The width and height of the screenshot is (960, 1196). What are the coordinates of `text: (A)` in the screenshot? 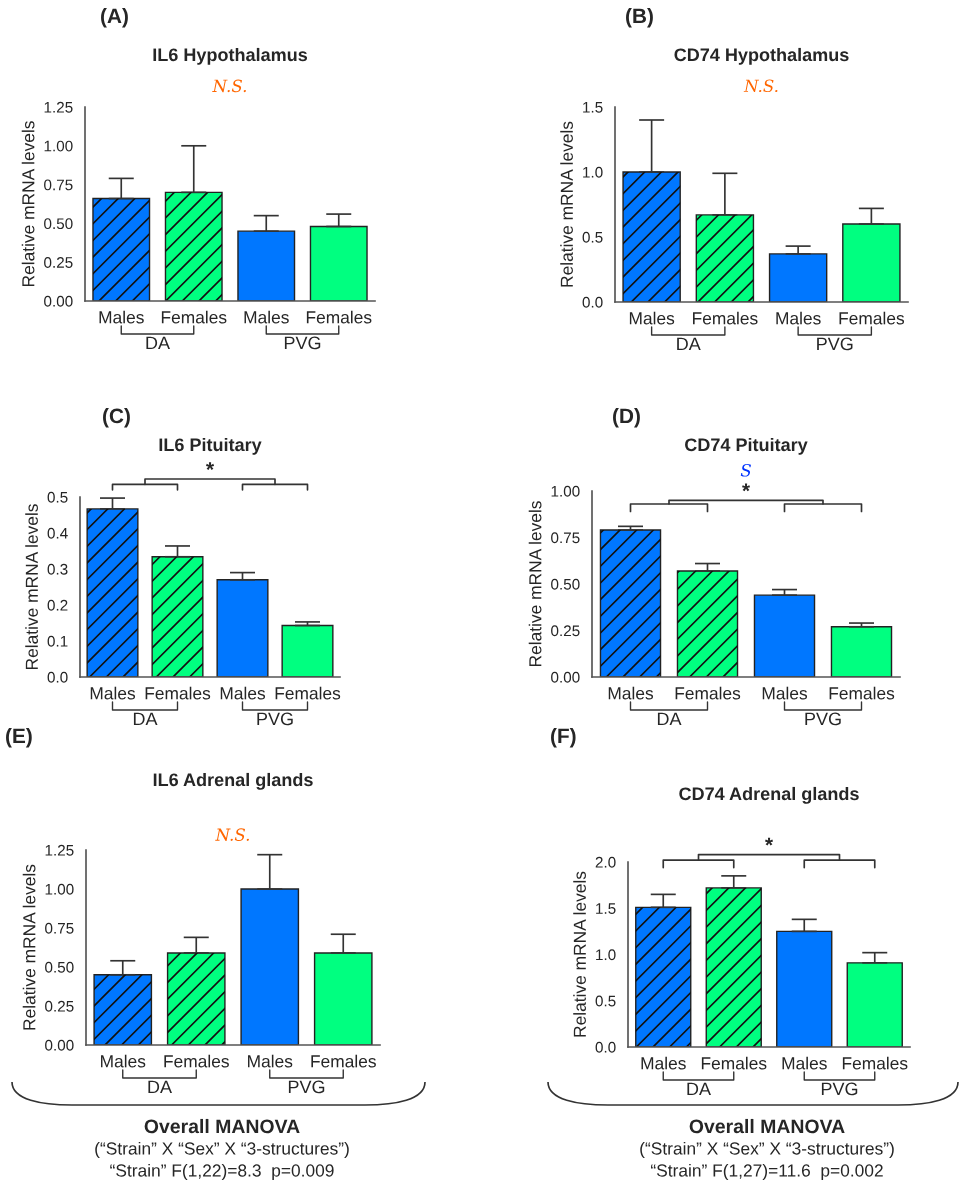 It's located at (114, 18).